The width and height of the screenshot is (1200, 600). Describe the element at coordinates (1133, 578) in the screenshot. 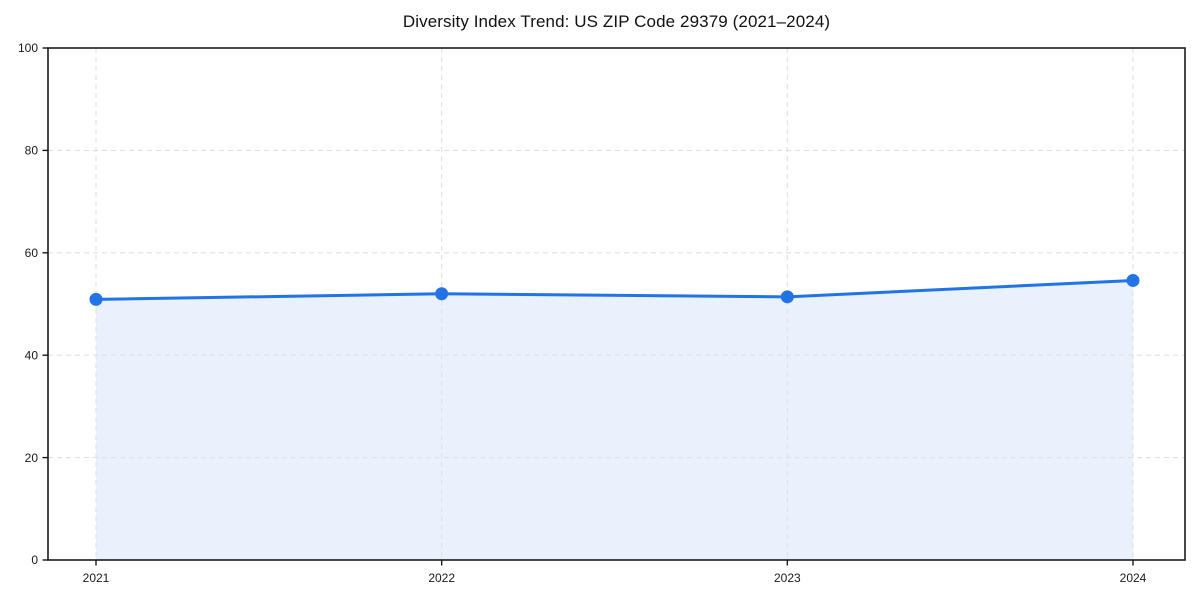

I see `x-axis-tick-label: 2024` at that location.